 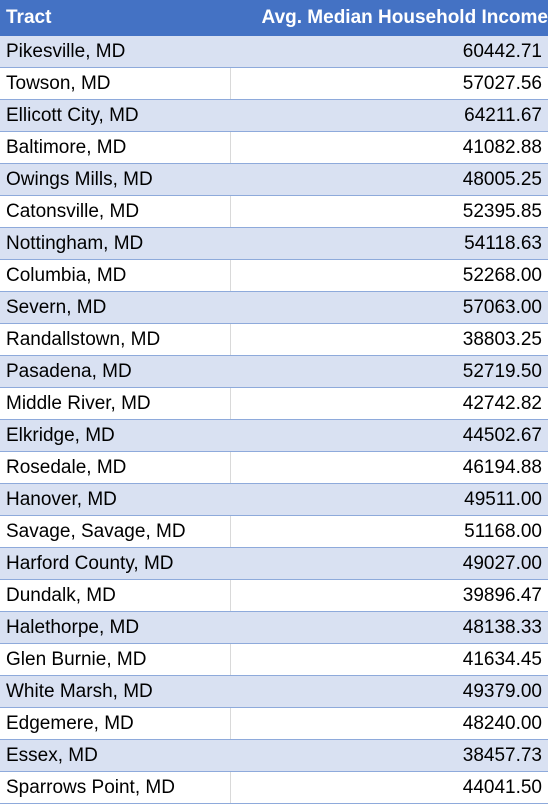 I want to click on income-cell: 52395.85, so click(x=502, y=211).